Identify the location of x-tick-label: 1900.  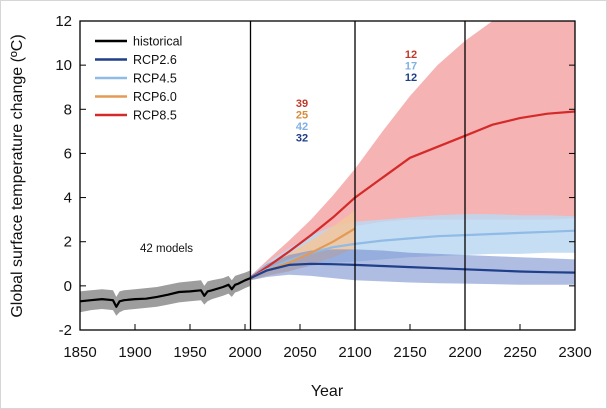
(134, 352).